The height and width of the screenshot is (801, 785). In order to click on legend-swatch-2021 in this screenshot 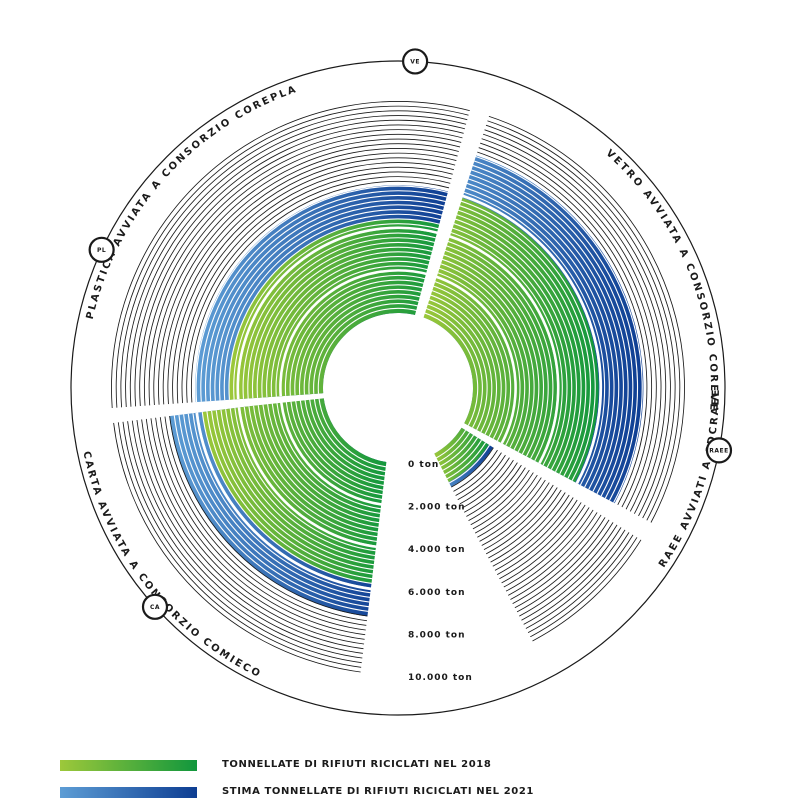, I will do `click(128, 792)`.